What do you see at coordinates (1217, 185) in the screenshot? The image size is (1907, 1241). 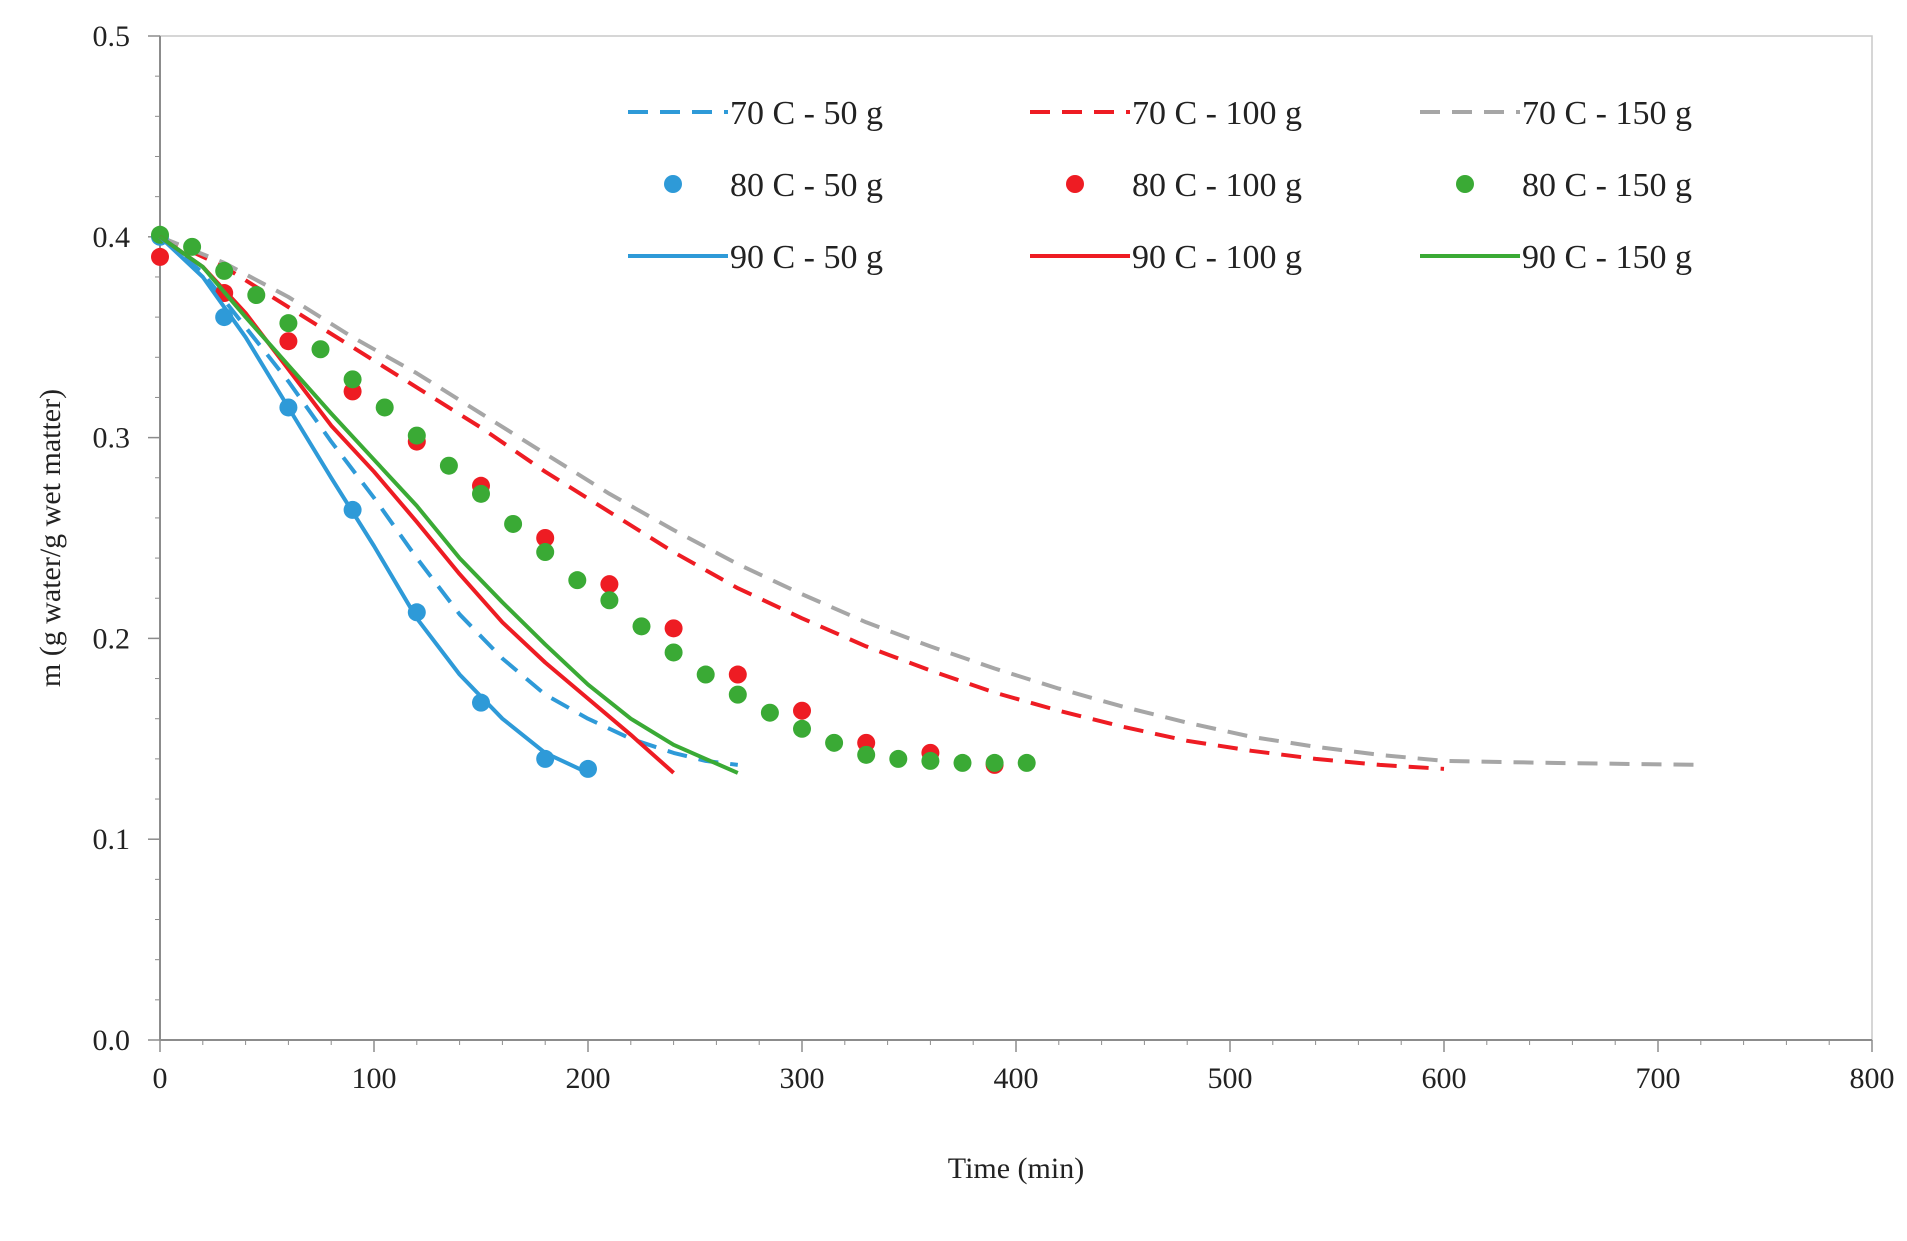 I see `legend-label: 80 C - 100 g` at bounding box center [1217, 185].